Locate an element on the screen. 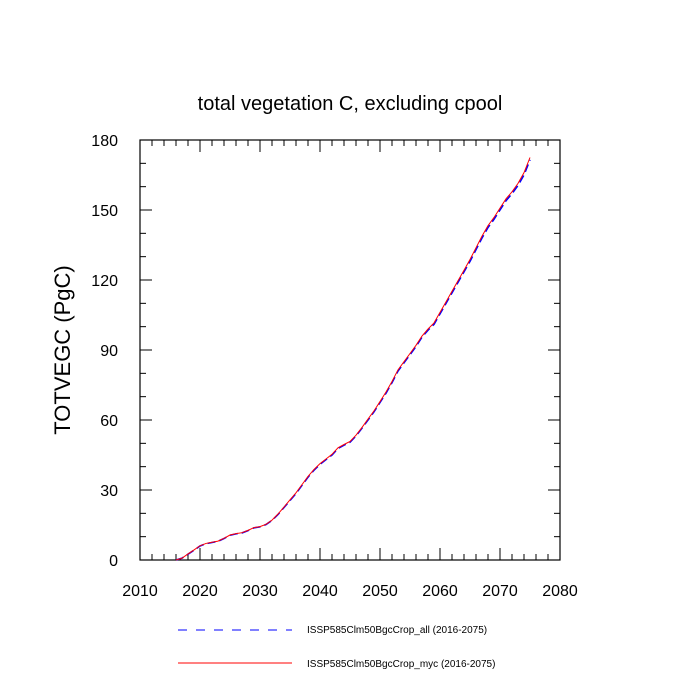 The image size is (700, 700). y-axis-tick-labels: 0 30 60 90 120 150 180 is located at coordinates (104, 351).